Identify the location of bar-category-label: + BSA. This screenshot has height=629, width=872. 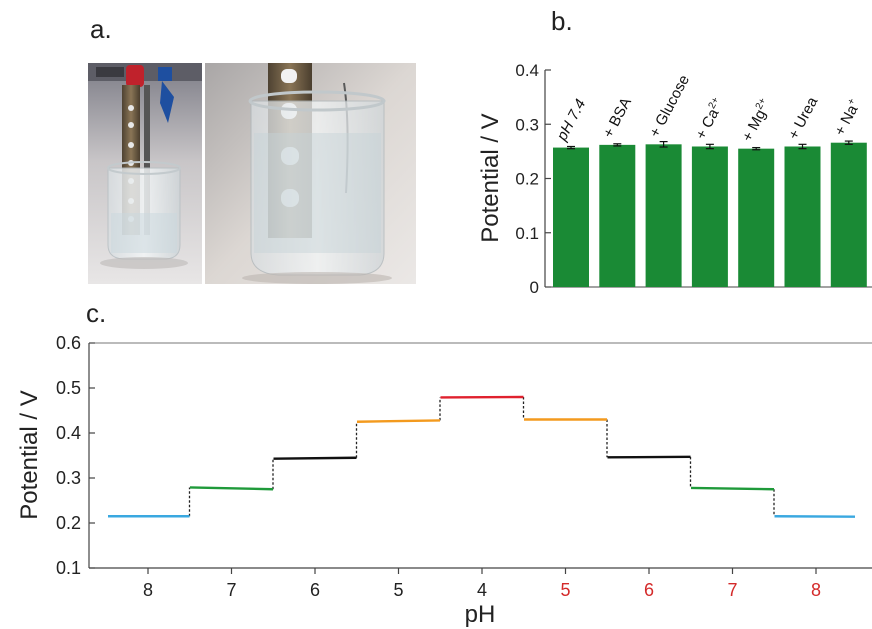
(617, 118).